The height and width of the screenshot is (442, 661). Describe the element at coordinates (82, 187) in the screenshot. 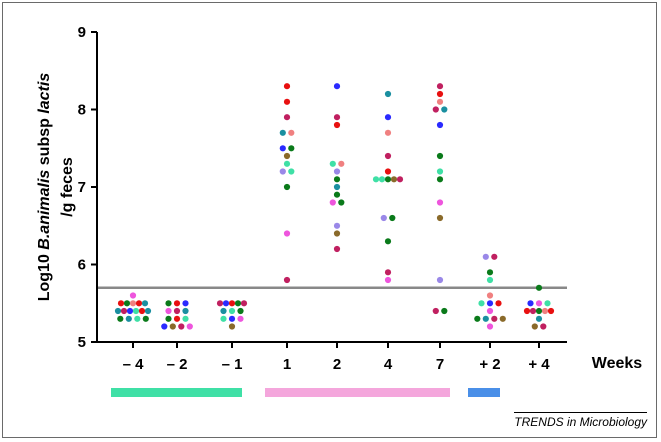

I see `y-tick-label: 7` at that location.